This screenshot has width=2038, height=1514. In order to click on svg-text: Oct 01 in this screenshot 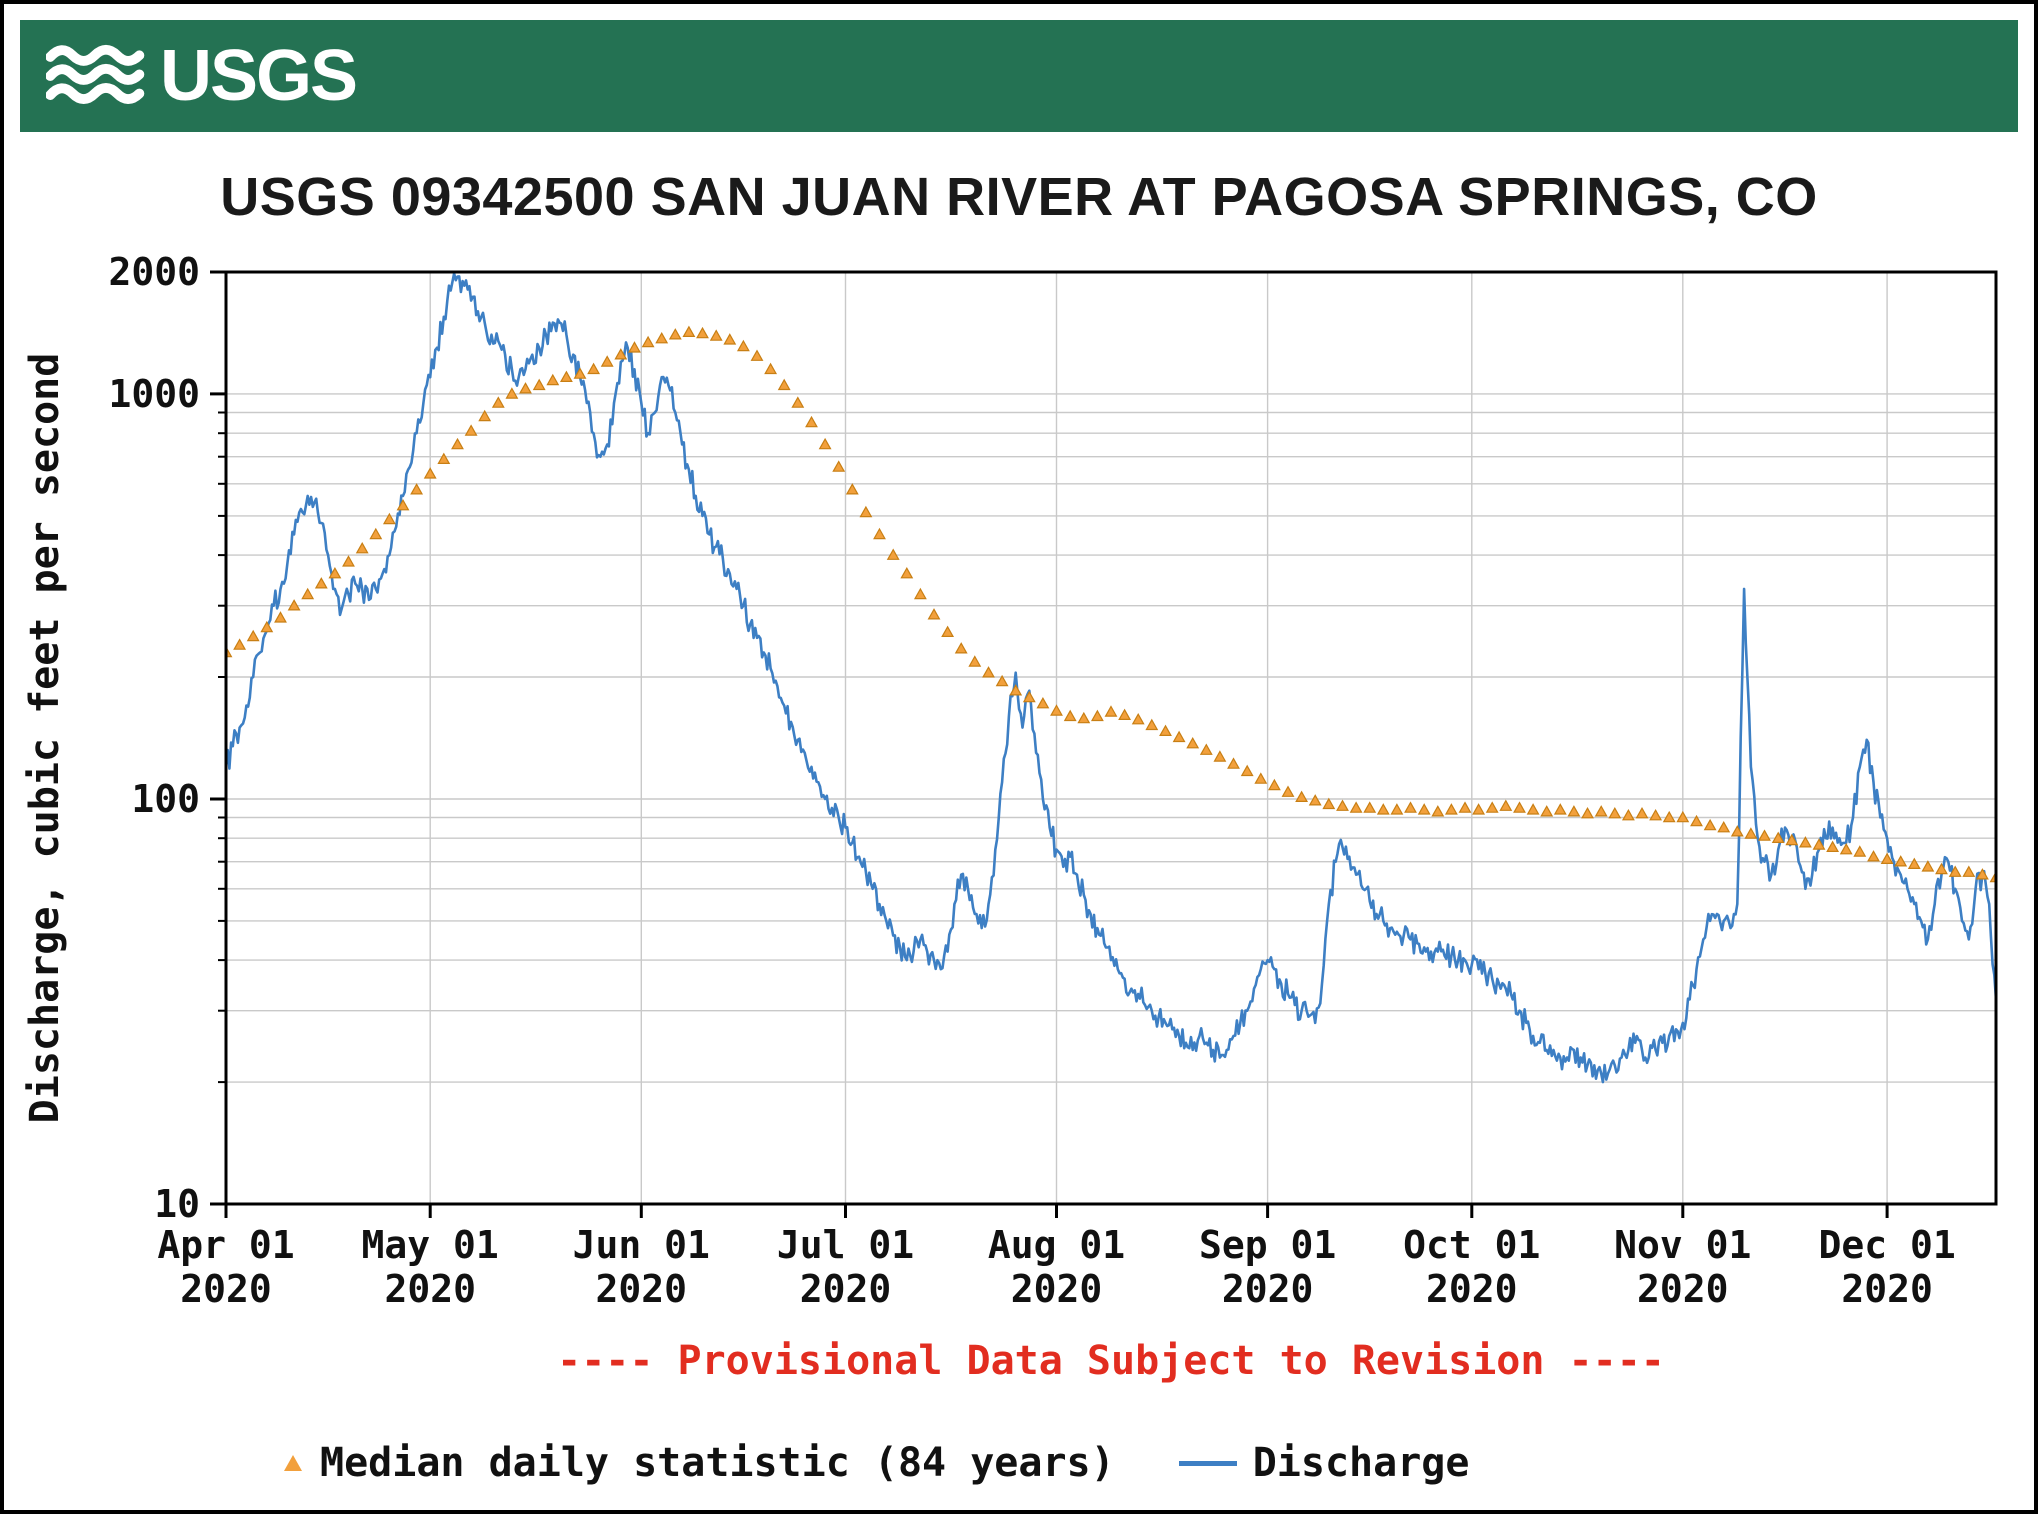, I will do `click(1471, 1245)`.